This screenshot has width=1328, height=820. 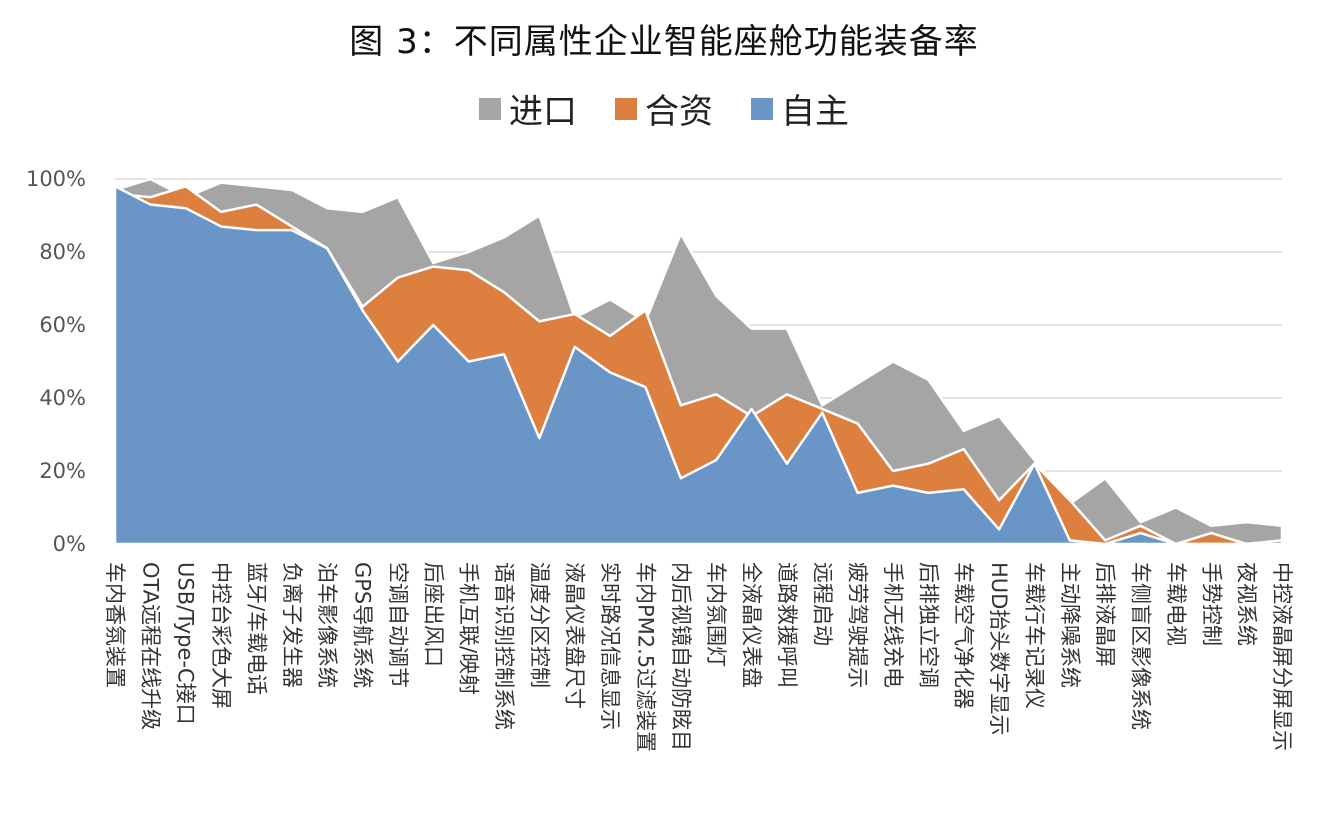 I want to click on x-category-label: 空调自动调节, so click(x=398, y=625).